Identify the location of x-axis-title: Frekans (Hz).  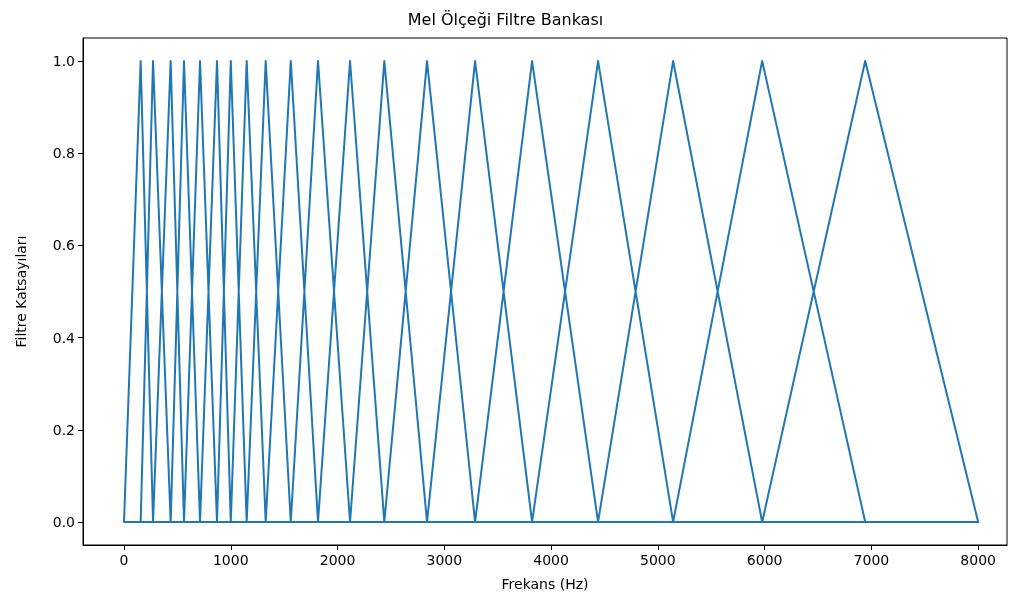
(545, 584).